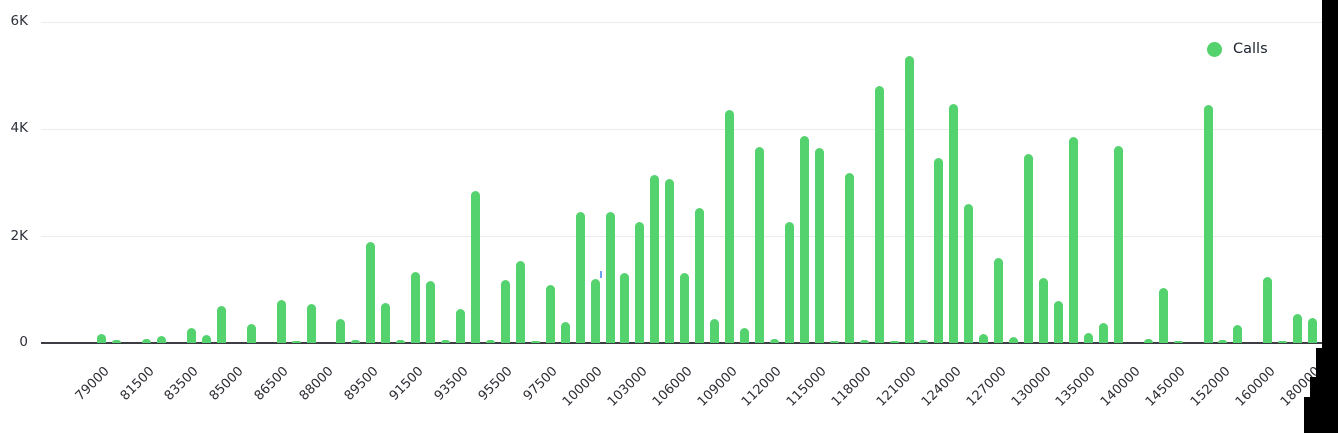  I want to click on x-axis-label: 83500, so click(182, 384).